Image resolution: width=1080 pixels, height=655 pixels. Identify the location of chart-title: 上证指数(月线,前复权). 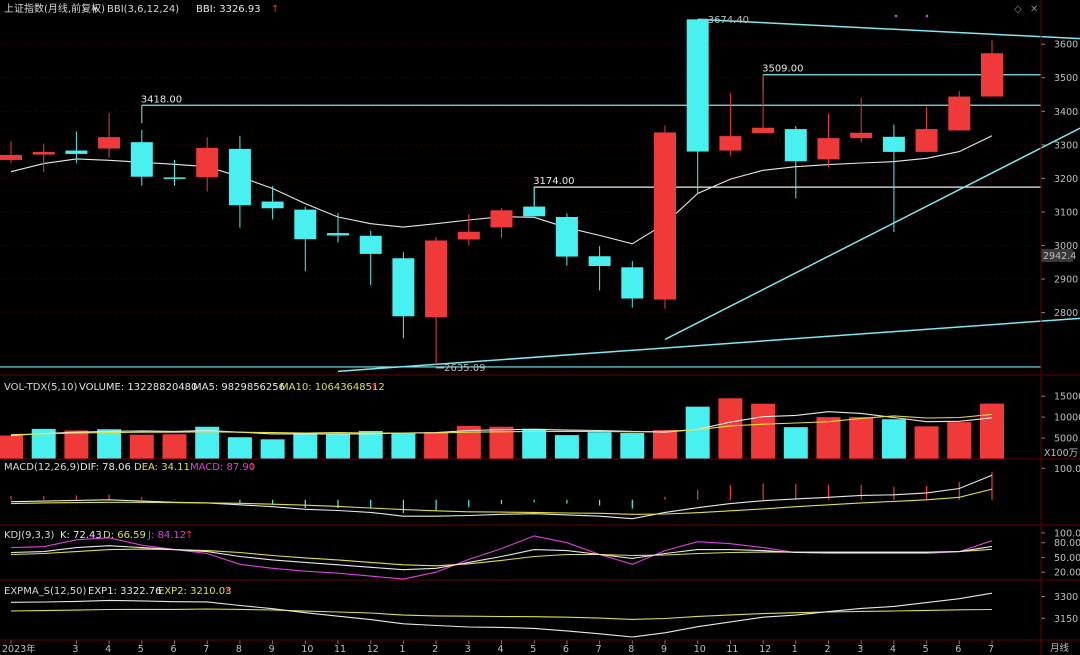
(54, 8).